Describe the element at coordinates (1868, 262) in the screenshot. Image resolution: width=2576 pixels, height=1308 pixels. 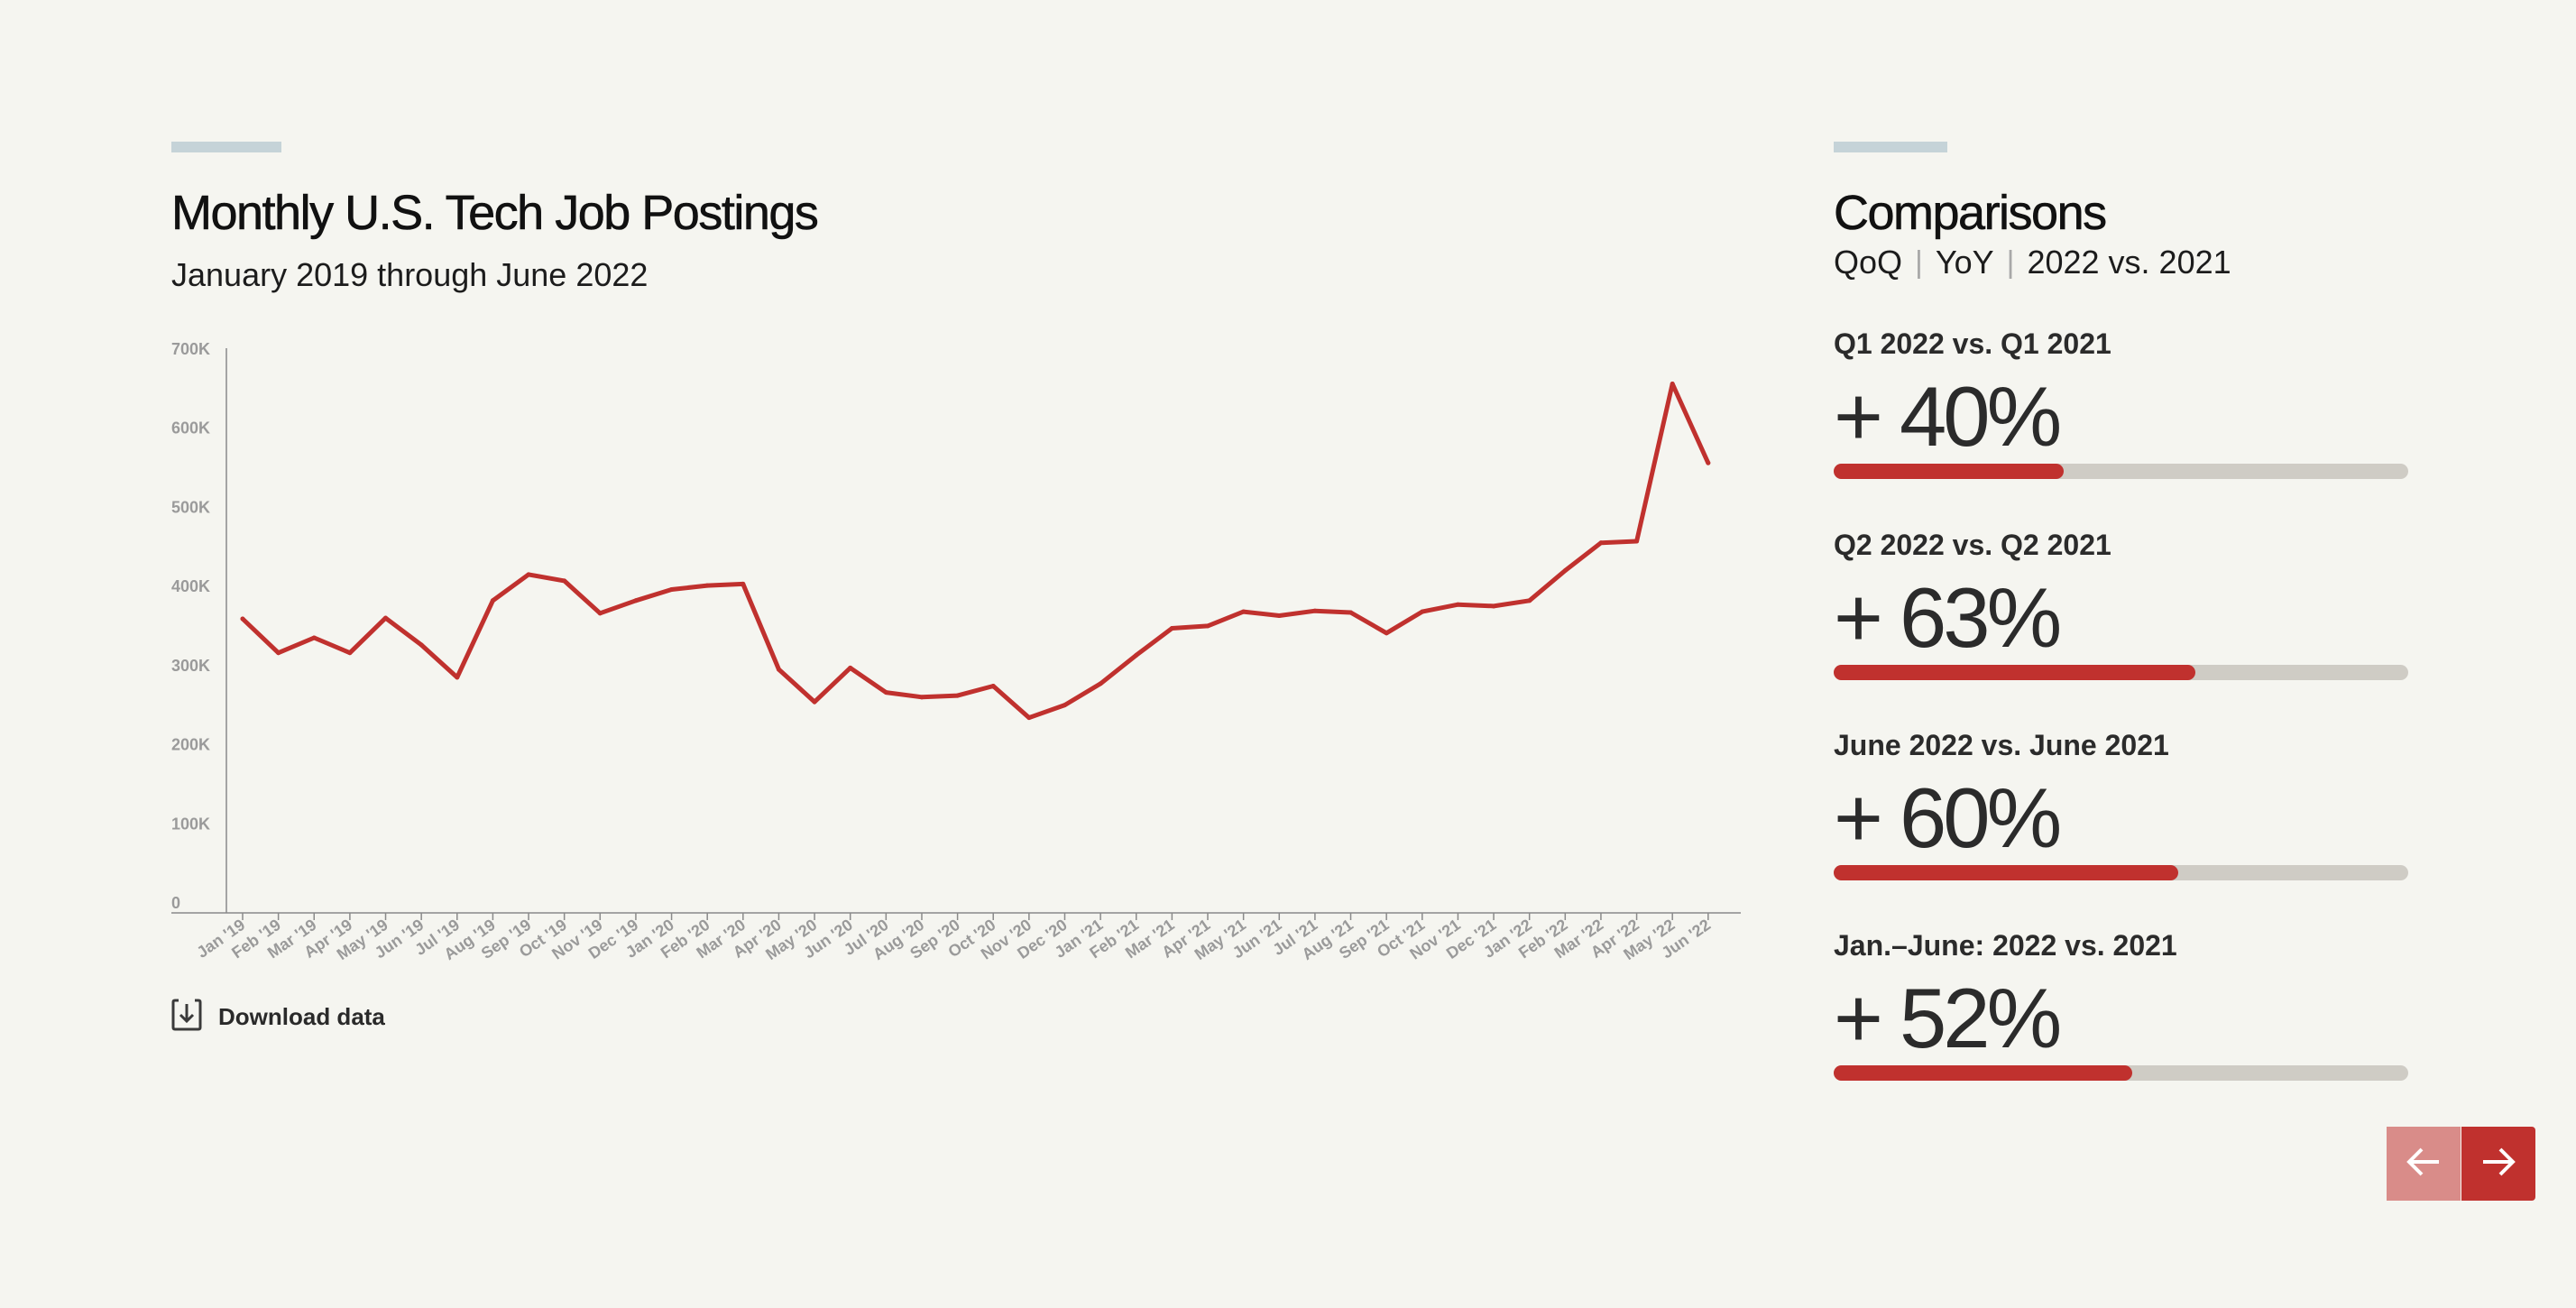
I see `tab-qoq: QoQ` at that location.